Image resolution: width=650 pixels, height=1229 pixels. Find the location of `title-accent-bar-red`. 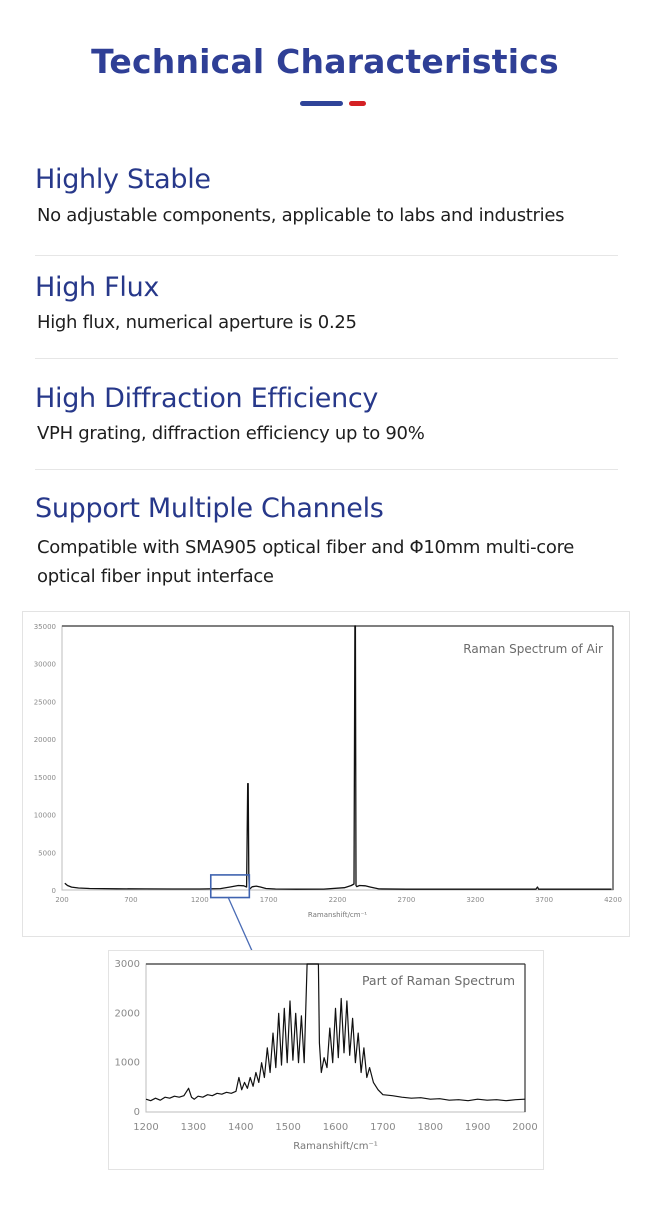

title-accent-bar-red is located at coordinates (357, 103).